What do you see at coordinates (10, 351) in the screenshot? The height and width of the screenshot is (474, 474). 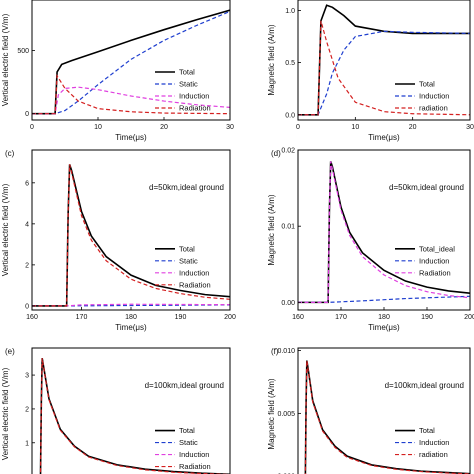 I see `panel-label: (e)` at bounding box center [10, 351].